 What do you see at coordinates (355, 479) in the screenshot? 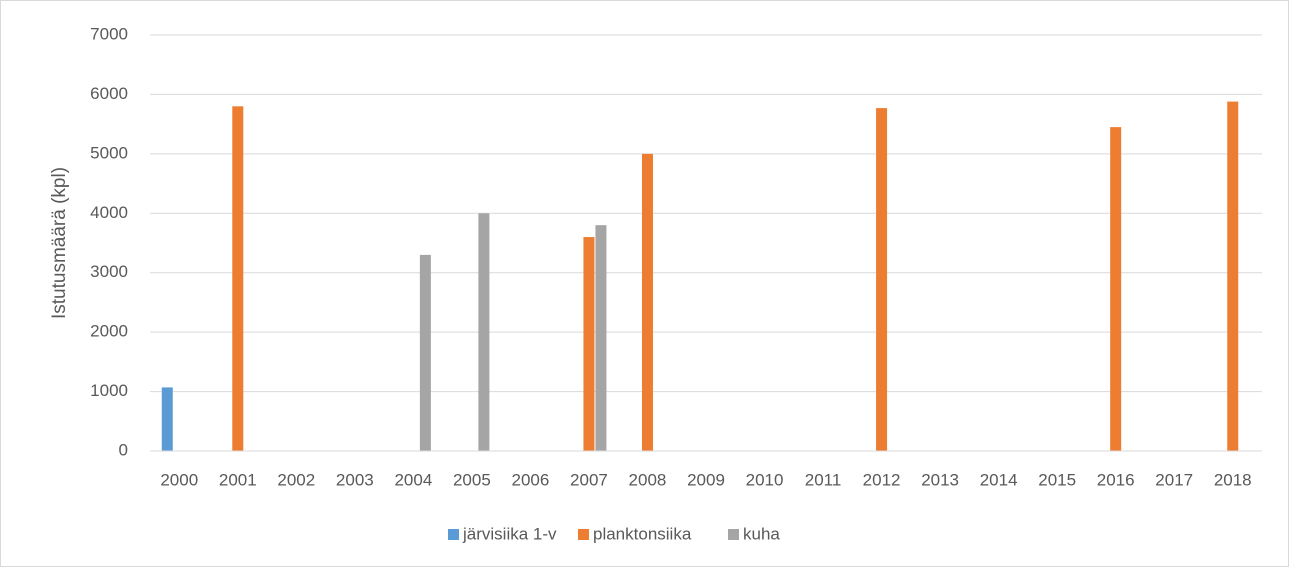
I see `x-tick-label: 2003` at bounding box center [355, 479].